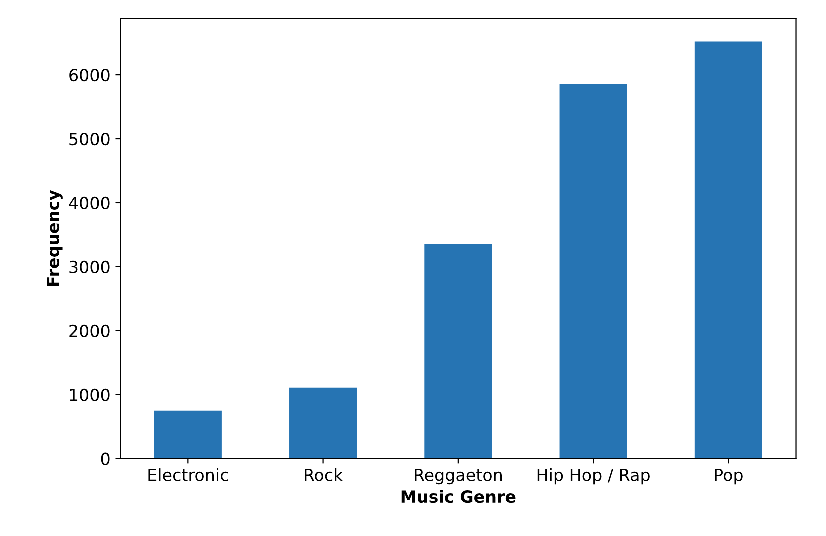 Image resolution: width=826 pixels, height=536 pixels. What do you see at coordinates (594, 476) in the screenshot?
I see `x-tick-label: Hip Hop / Rap` at bounding box center [594, 476].